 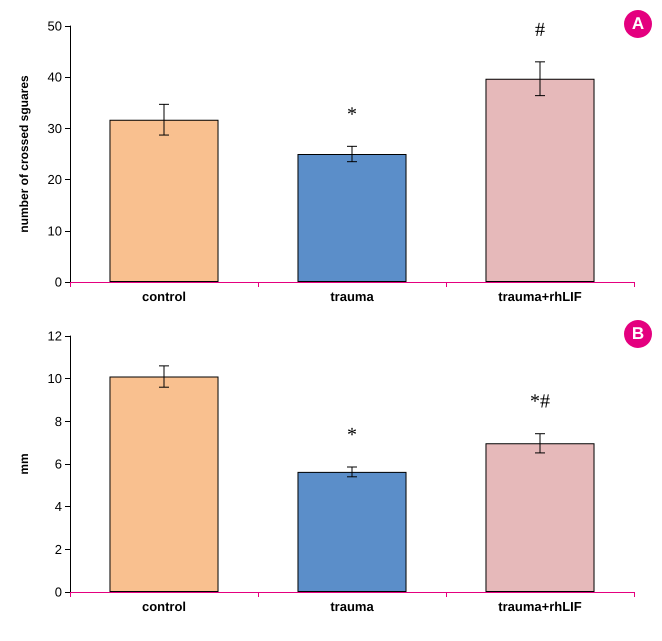 What do you see at coordinates (58, 549) in the screenshot?
I see `y-tick-label: 2` at bounding box center [58, 549].